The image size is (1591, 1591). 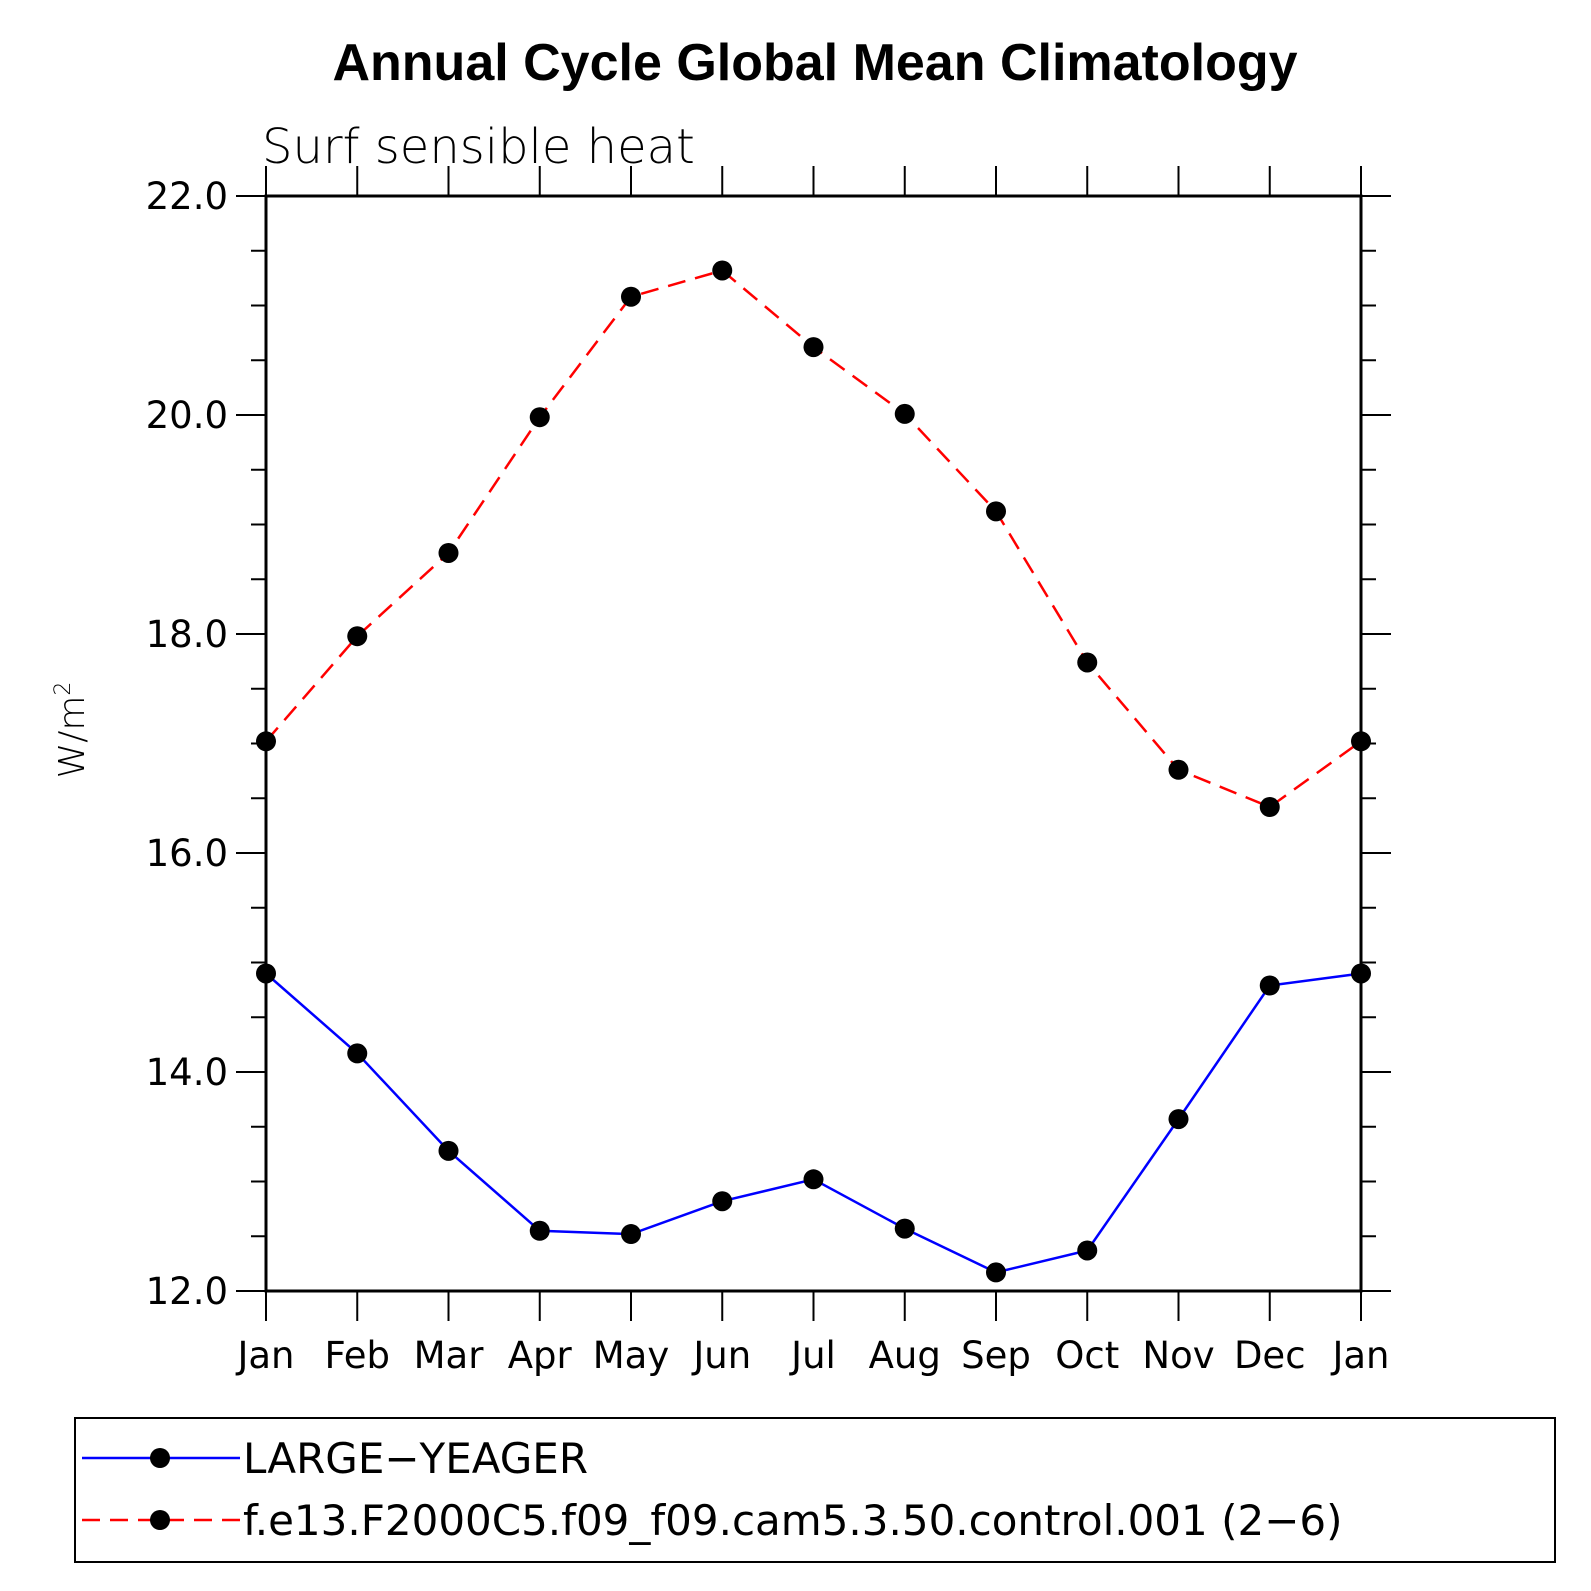 What do you see at coordinates (631, 1355) in the screenshot?
I see `x-tick-label: May` at bounding box center [631, 1355].